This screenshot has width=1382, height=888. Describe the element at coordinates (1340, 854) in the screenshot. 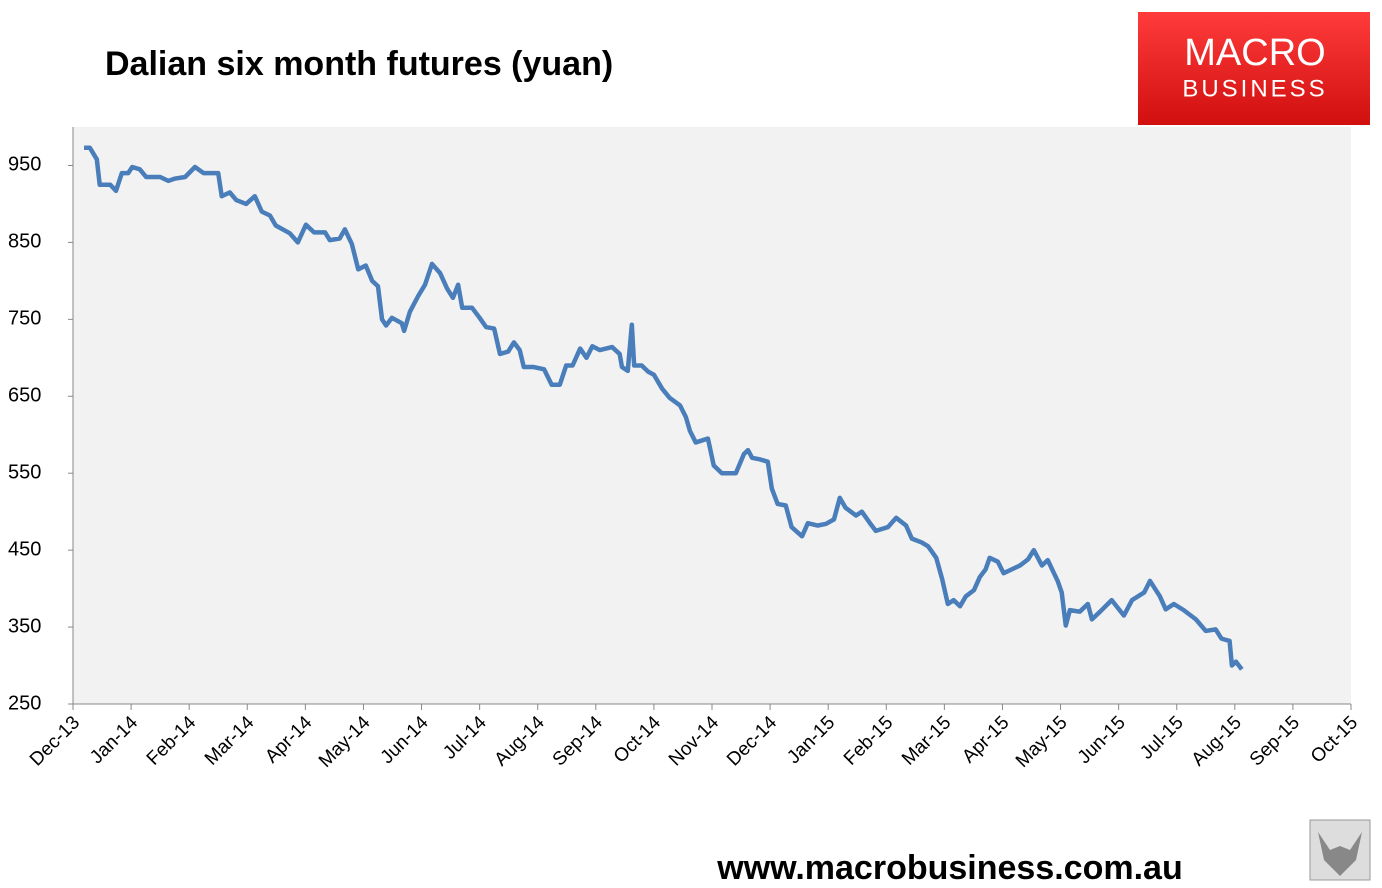

I see `fox-icon` at that location.